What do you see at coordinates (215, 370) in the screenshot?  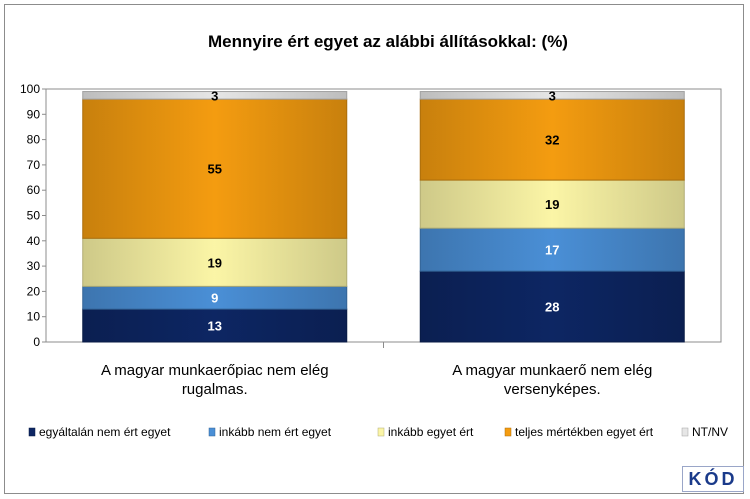 I see `category-label: A magyar munkaerőpiac nem elég` at bounding box center [215, 370].